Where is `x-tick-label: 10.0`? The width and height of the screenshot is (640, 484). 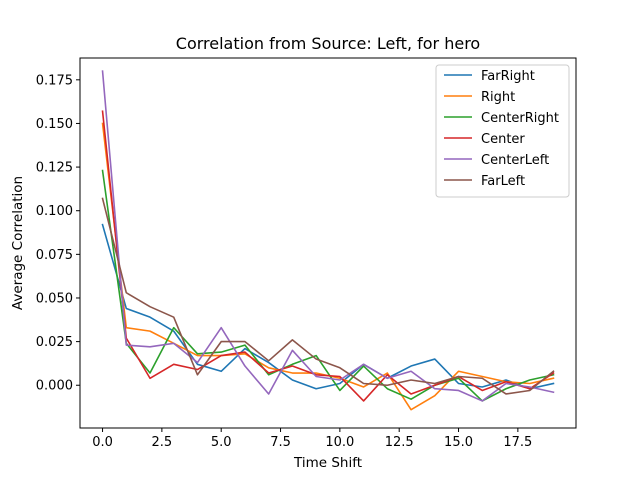 x-tick-label: 10.0 is located at coordinates (339, 442).